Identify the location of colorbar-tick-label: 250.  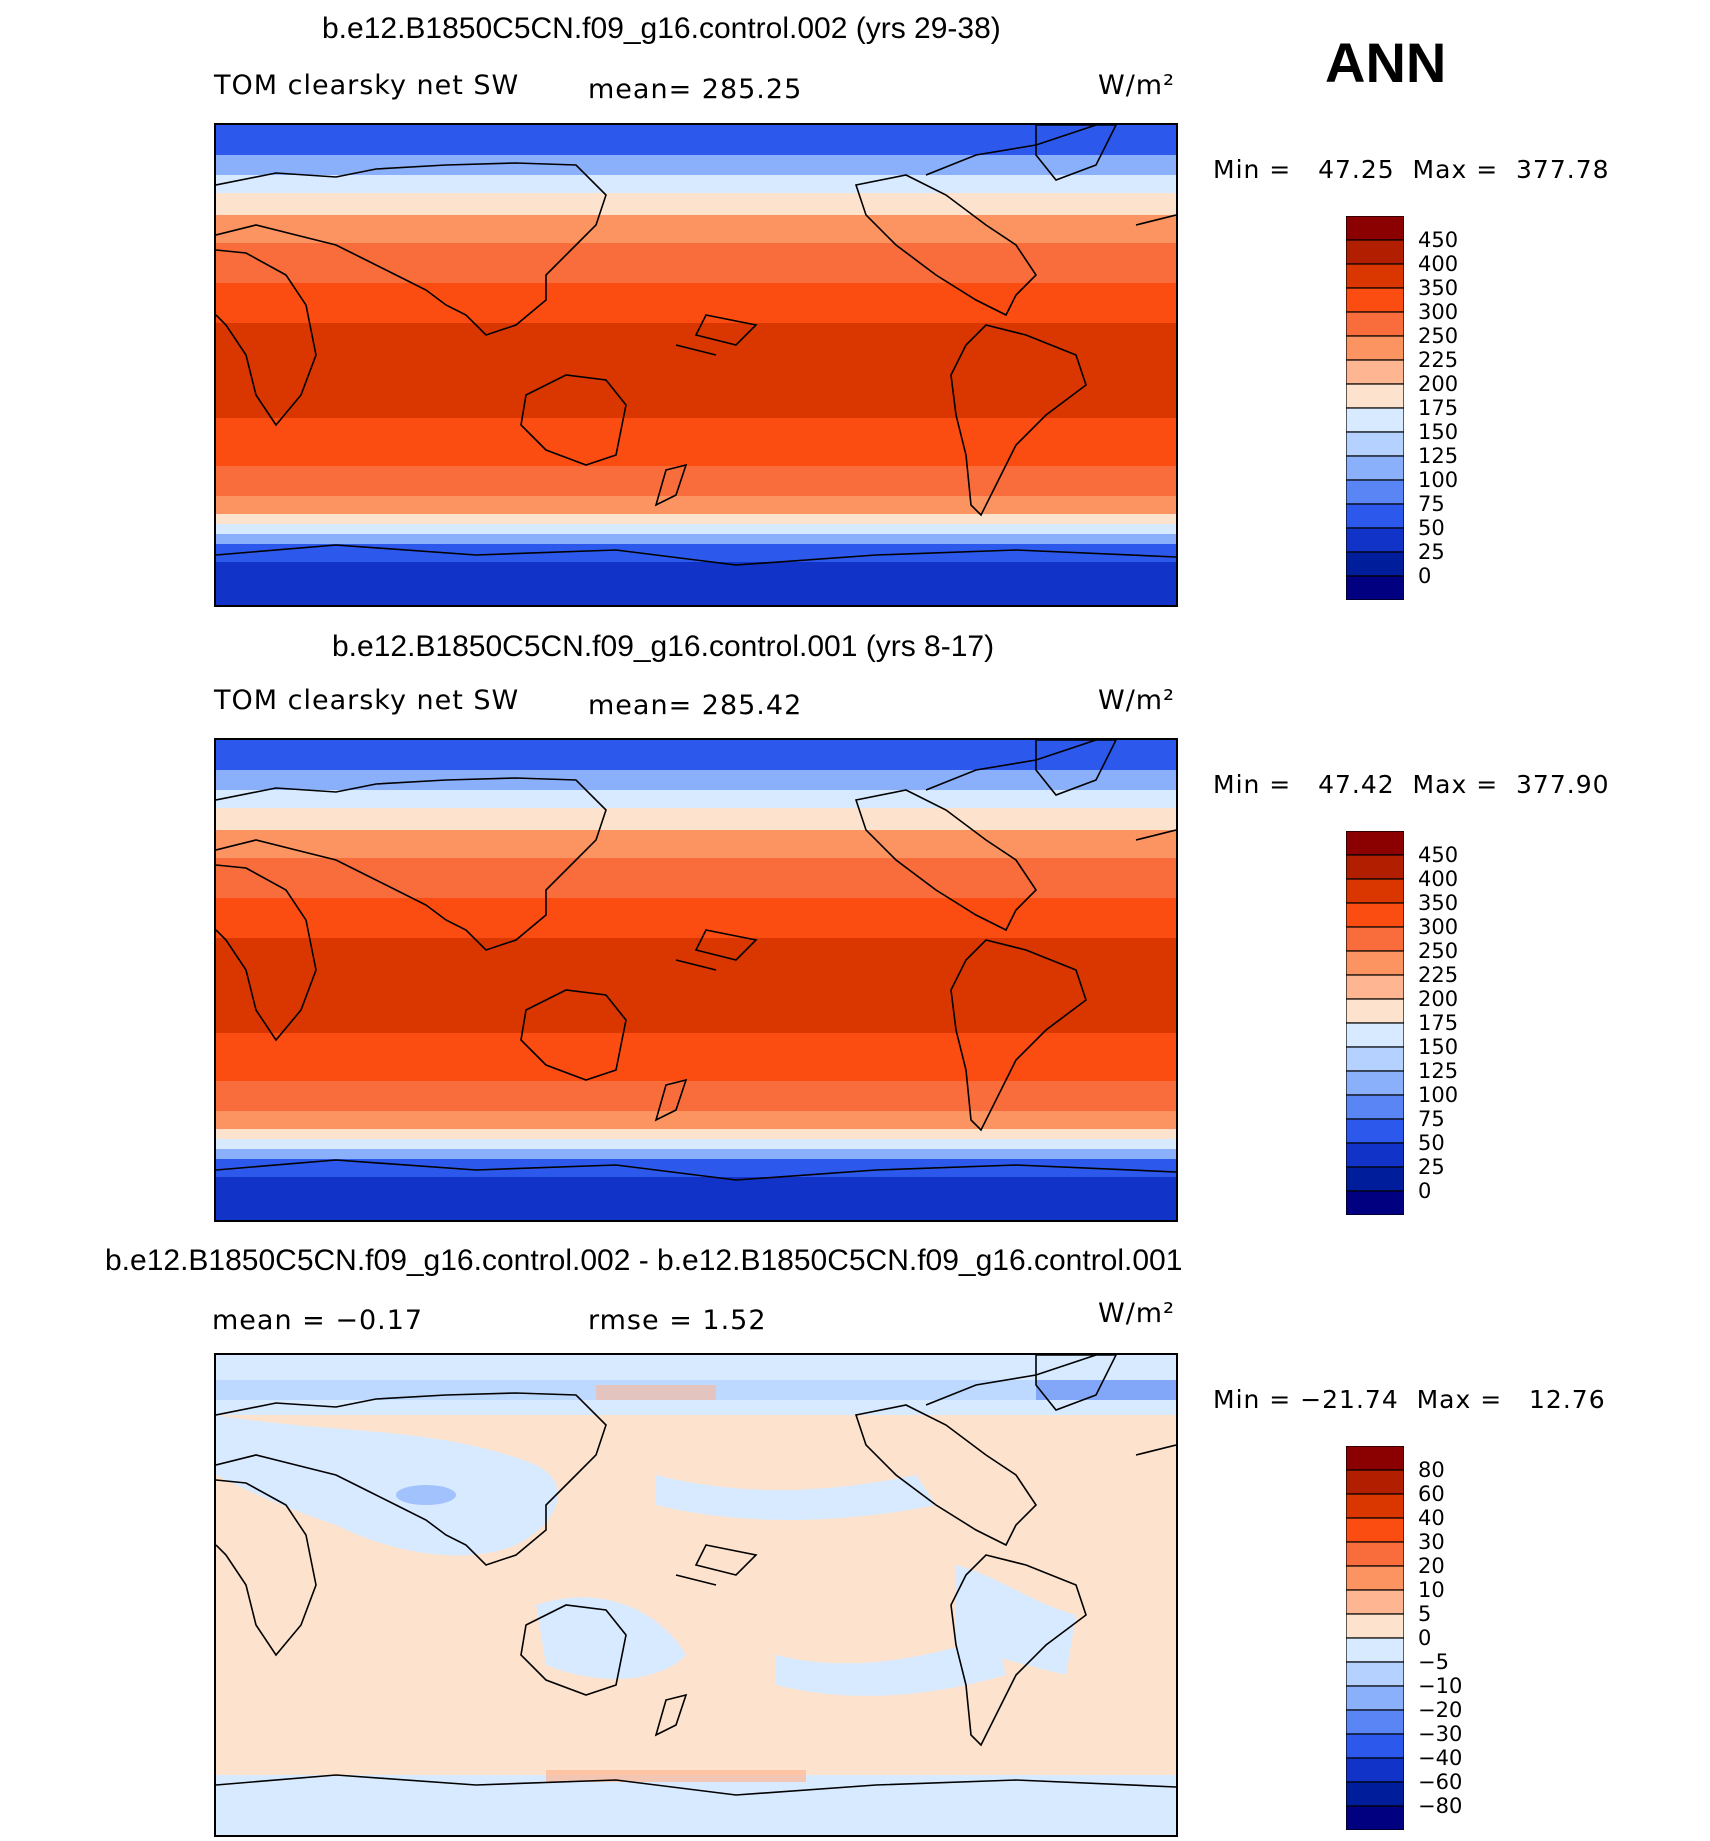
(1438, 951).